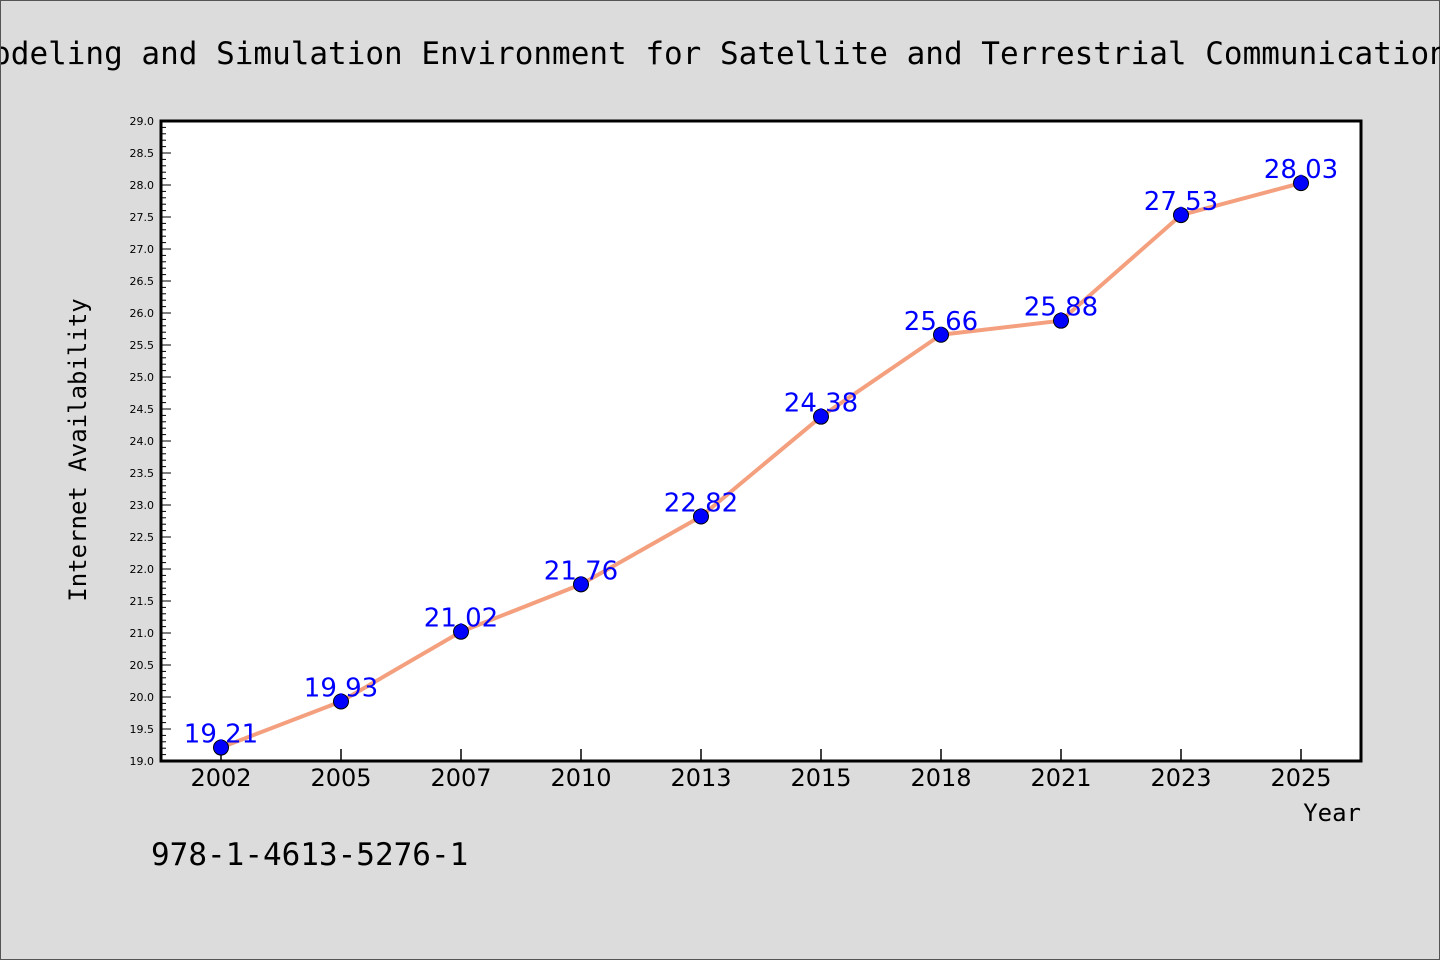 This screenshot has width=1440, height=960. Describe the element at coordinates (1301, 170) in the screenshot. I see `data-label: 28.03` at that location.